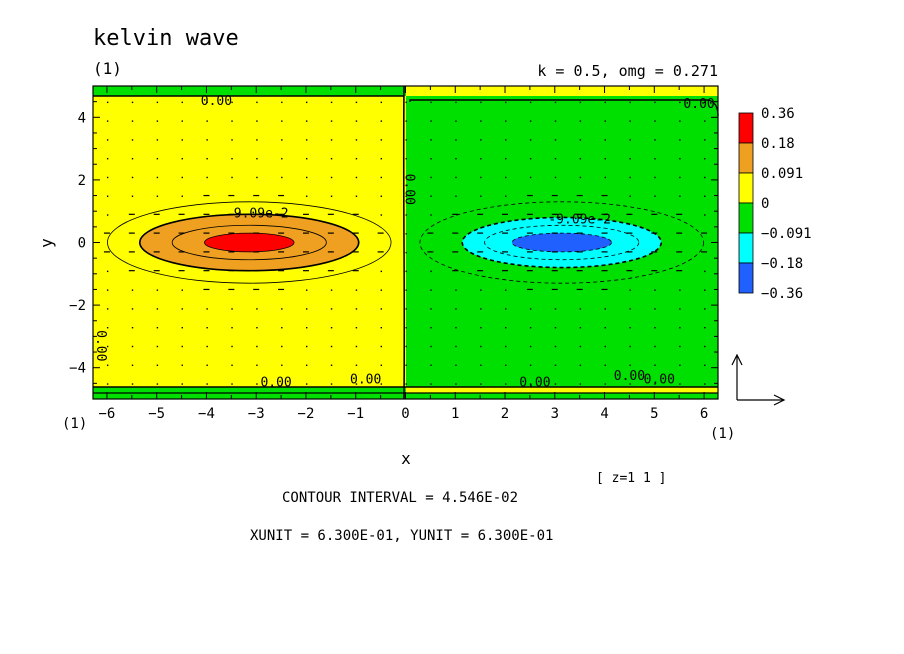  I want to click on legend-label: −0.36, so click(782, 294).